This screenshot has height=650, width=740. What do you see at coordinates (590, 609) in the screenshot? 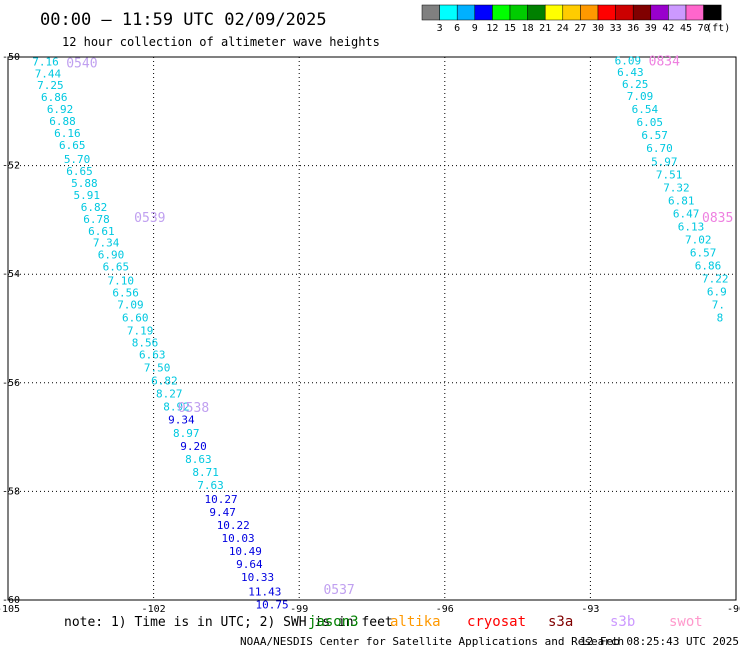
I see `x-tick-label: -93` at bounding box center [590, 609].